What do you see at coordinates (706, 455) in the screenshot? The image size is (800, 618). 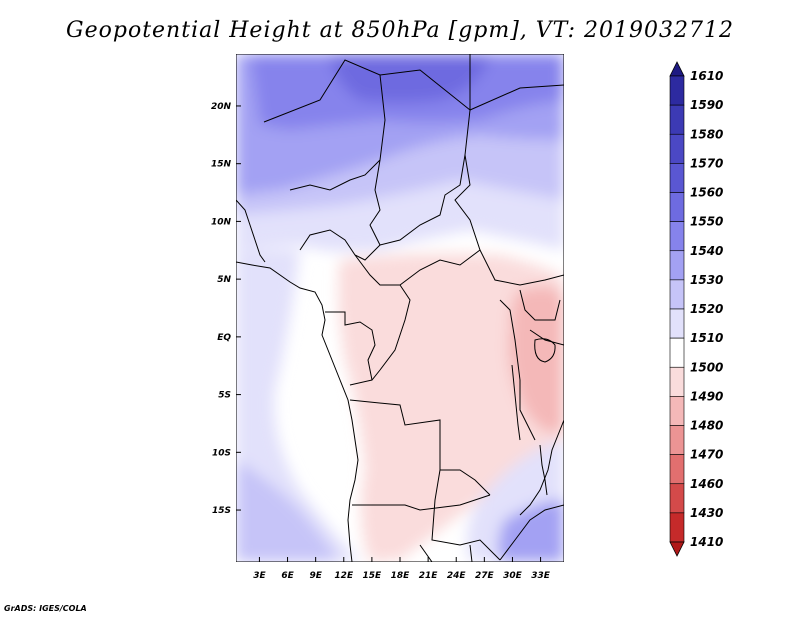 I see `colorbar-level-label: 1470` at bounding box center [706, 455].